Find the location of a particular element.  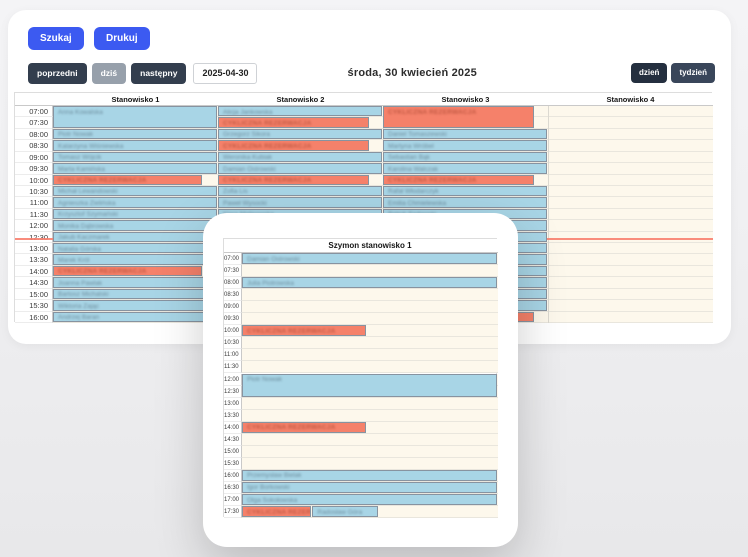

booking-block: Tomasz Wójcik is located at coordinates (135, 157).